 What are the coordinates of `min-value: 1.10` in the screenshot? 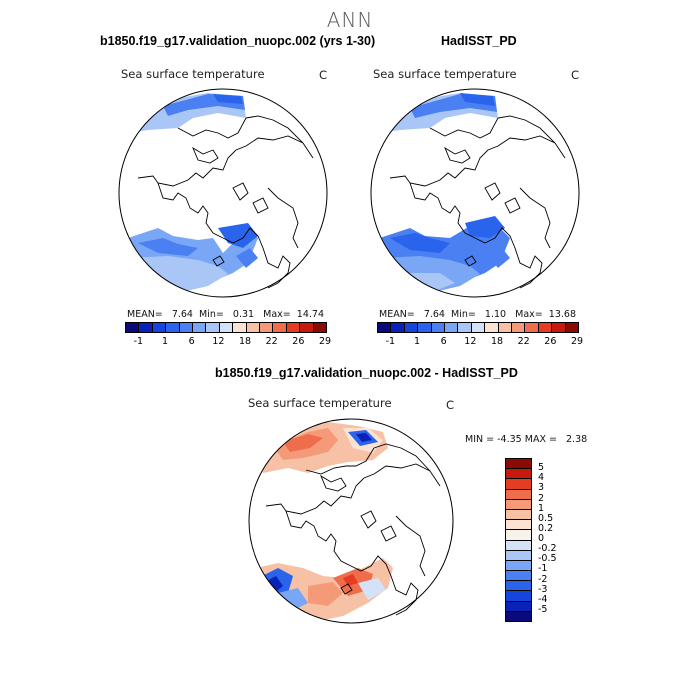 It's located at (495, 314).